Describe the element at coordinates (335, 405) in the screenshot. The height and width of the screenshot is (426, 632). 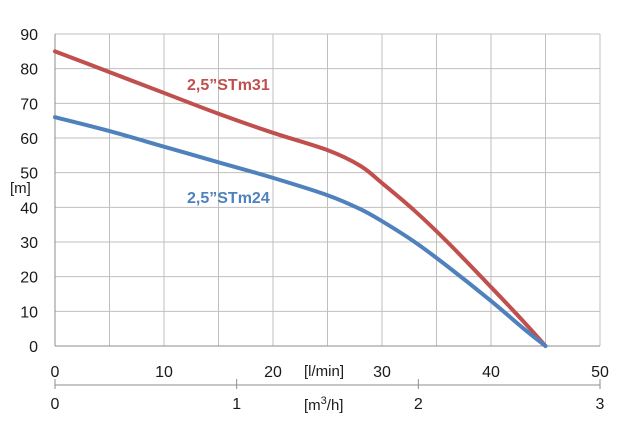
I see `secondary-x-axis-label-suffix: /h]` at that location.